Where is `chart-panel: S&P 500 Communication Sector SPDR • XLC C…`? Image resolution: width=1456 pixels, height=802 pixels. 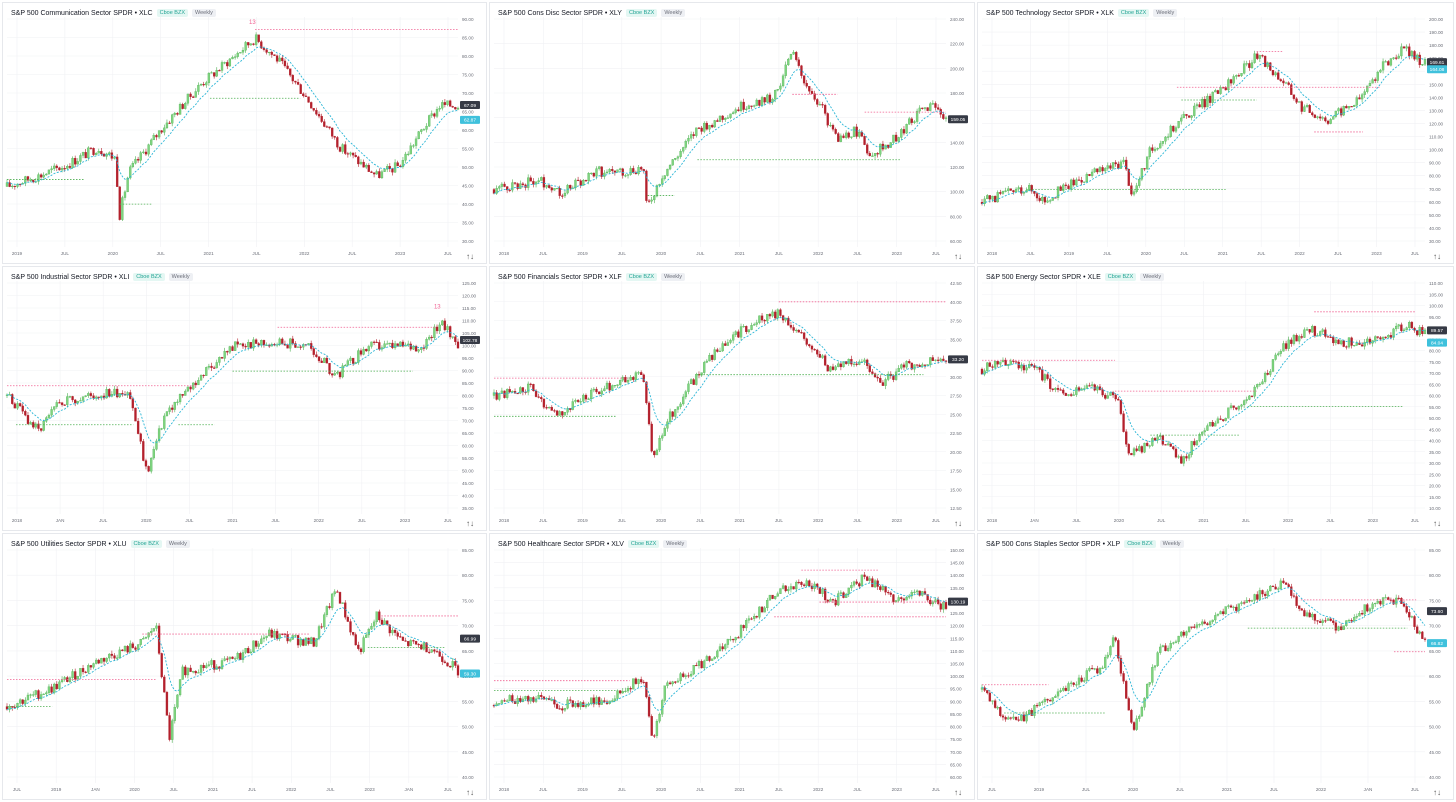 chart-panel: S&P 500 Communication Sector SPDR • XLC C… is located at coordinates (244, 133).